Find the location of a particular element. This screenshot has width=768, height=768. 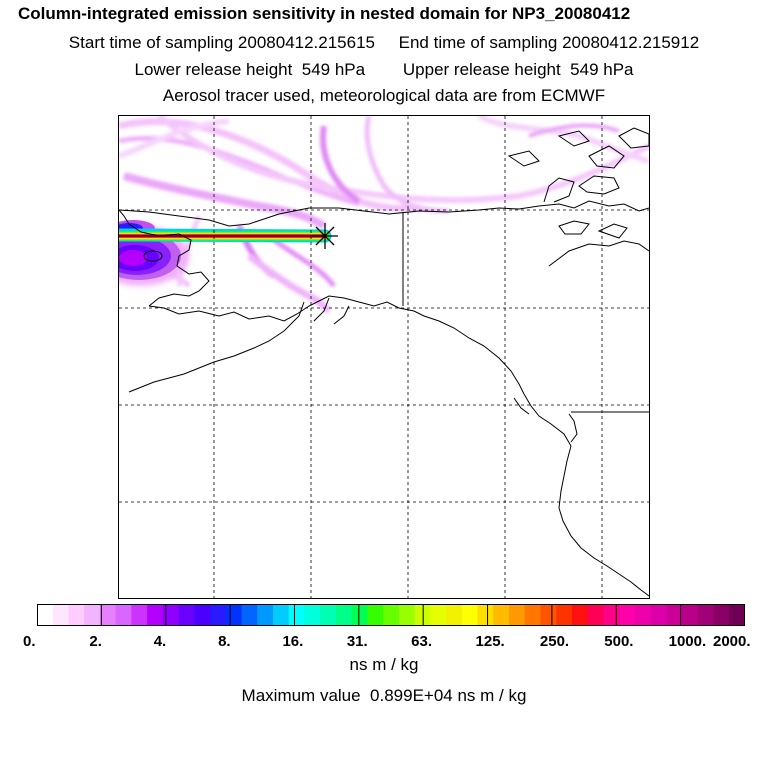

colorbar-swatches is located at coordinates (391, 615).